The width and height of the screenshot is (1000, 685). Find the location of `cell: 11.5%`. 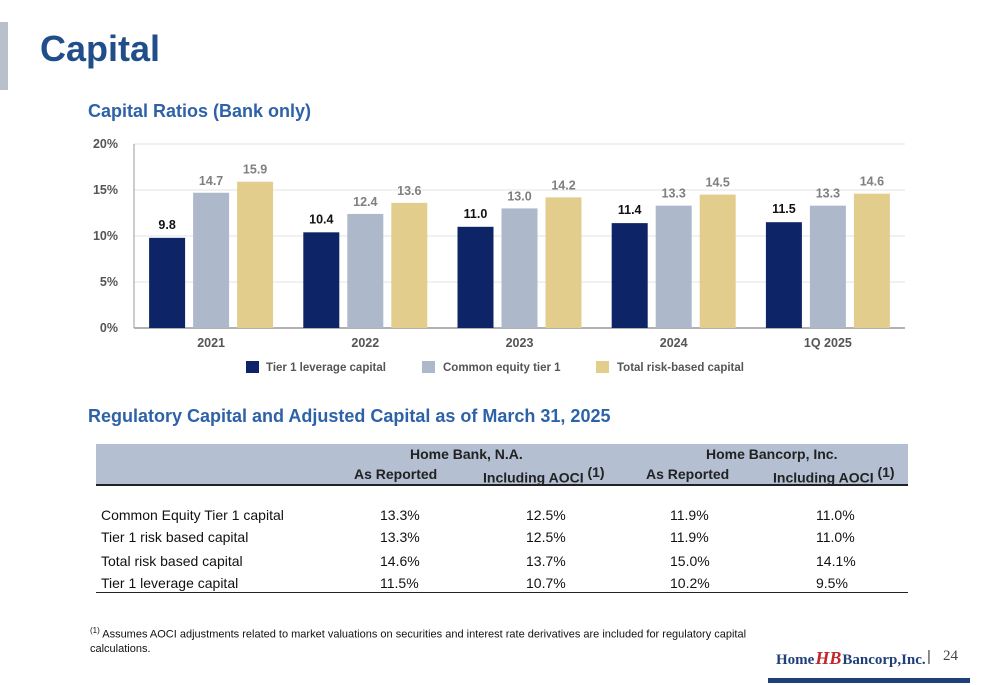

cell: 11.5% is located at coordinates (399, 583).